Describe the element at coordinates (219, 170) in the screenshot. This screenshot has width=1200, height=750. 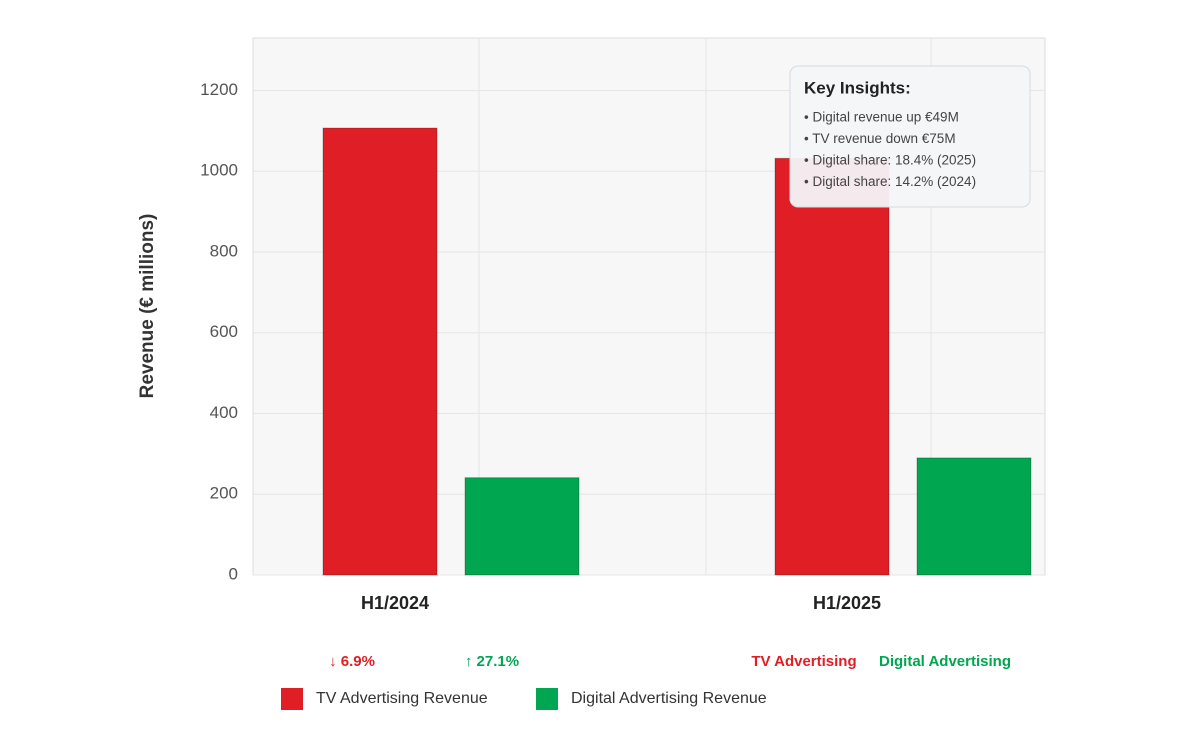
I see `y-tick-label: 1000` at that location.